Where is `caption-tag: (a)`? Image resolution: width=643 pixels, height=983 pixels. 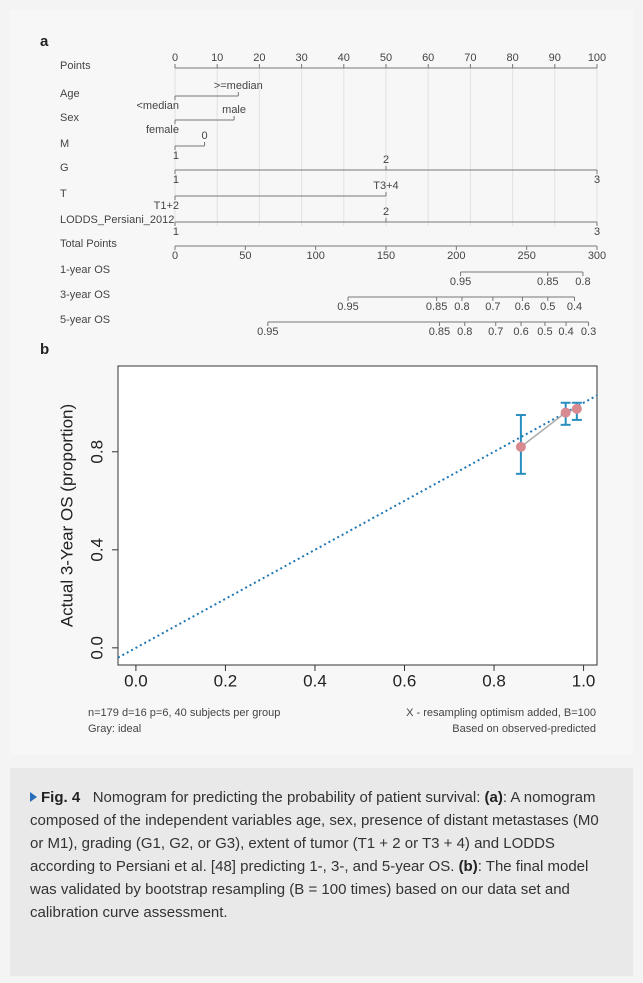 caption-tag: (a) is located at coordinates (493, 797).